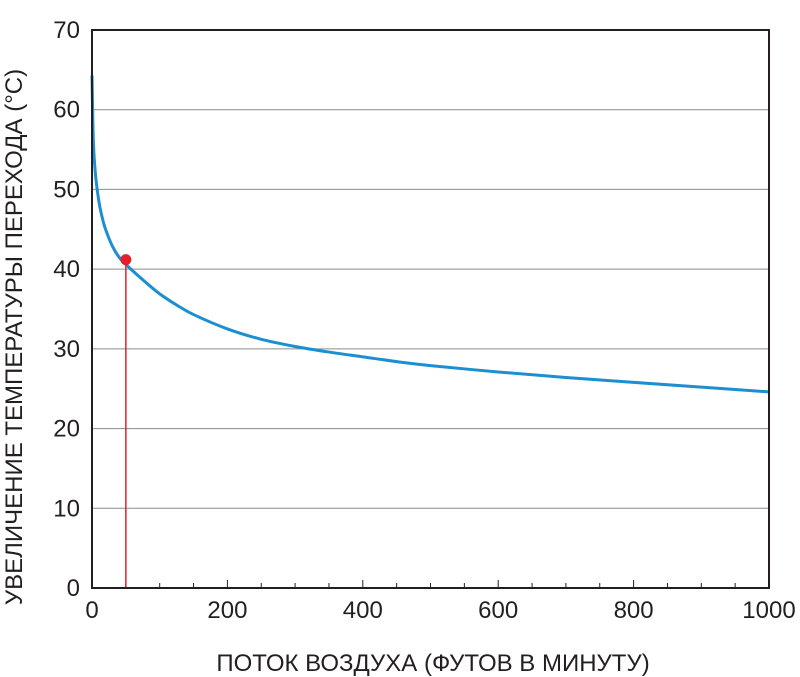 This screenshot has width=800, height=677. I want to click on y-tick-label: 10, so click(66, 508).